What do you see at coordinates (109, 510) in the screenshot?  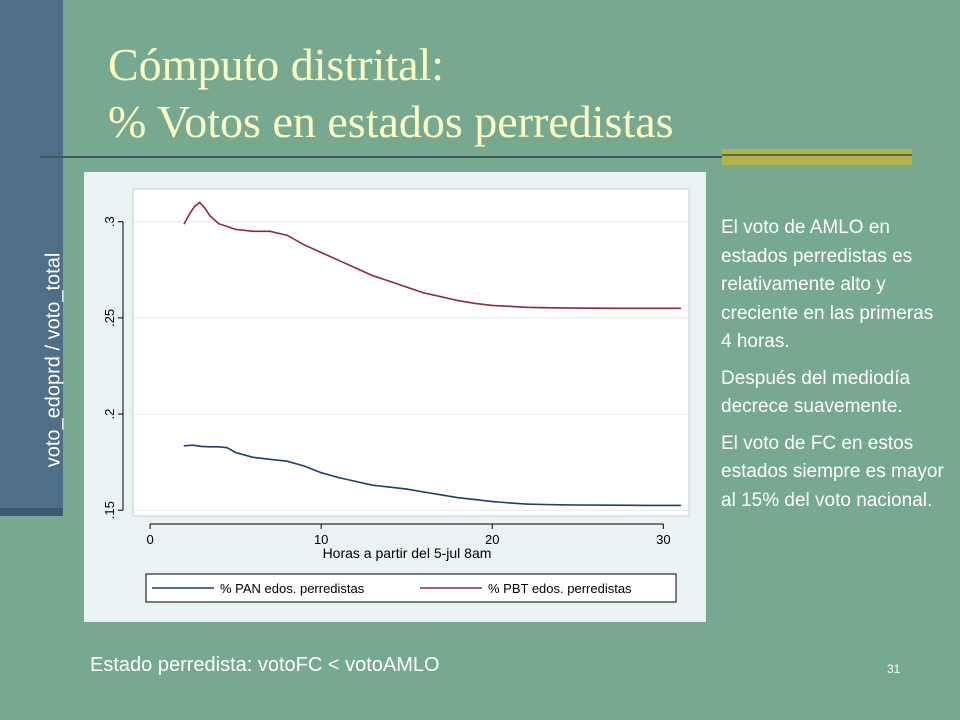 I see `y-tick-label: .15` at bounding box center [109, 510].